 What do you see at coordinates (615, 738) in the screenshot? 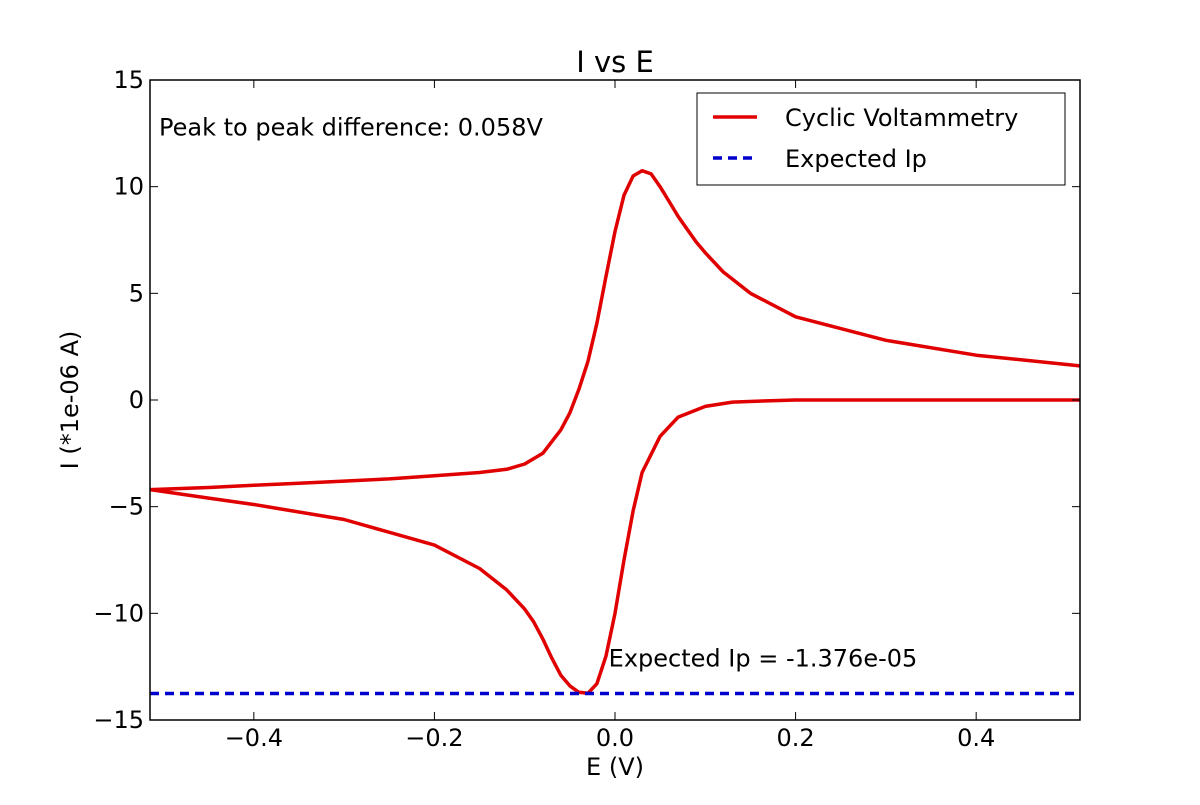
I see `x-tick-label: 0.0` at bounding box center [615, 738].